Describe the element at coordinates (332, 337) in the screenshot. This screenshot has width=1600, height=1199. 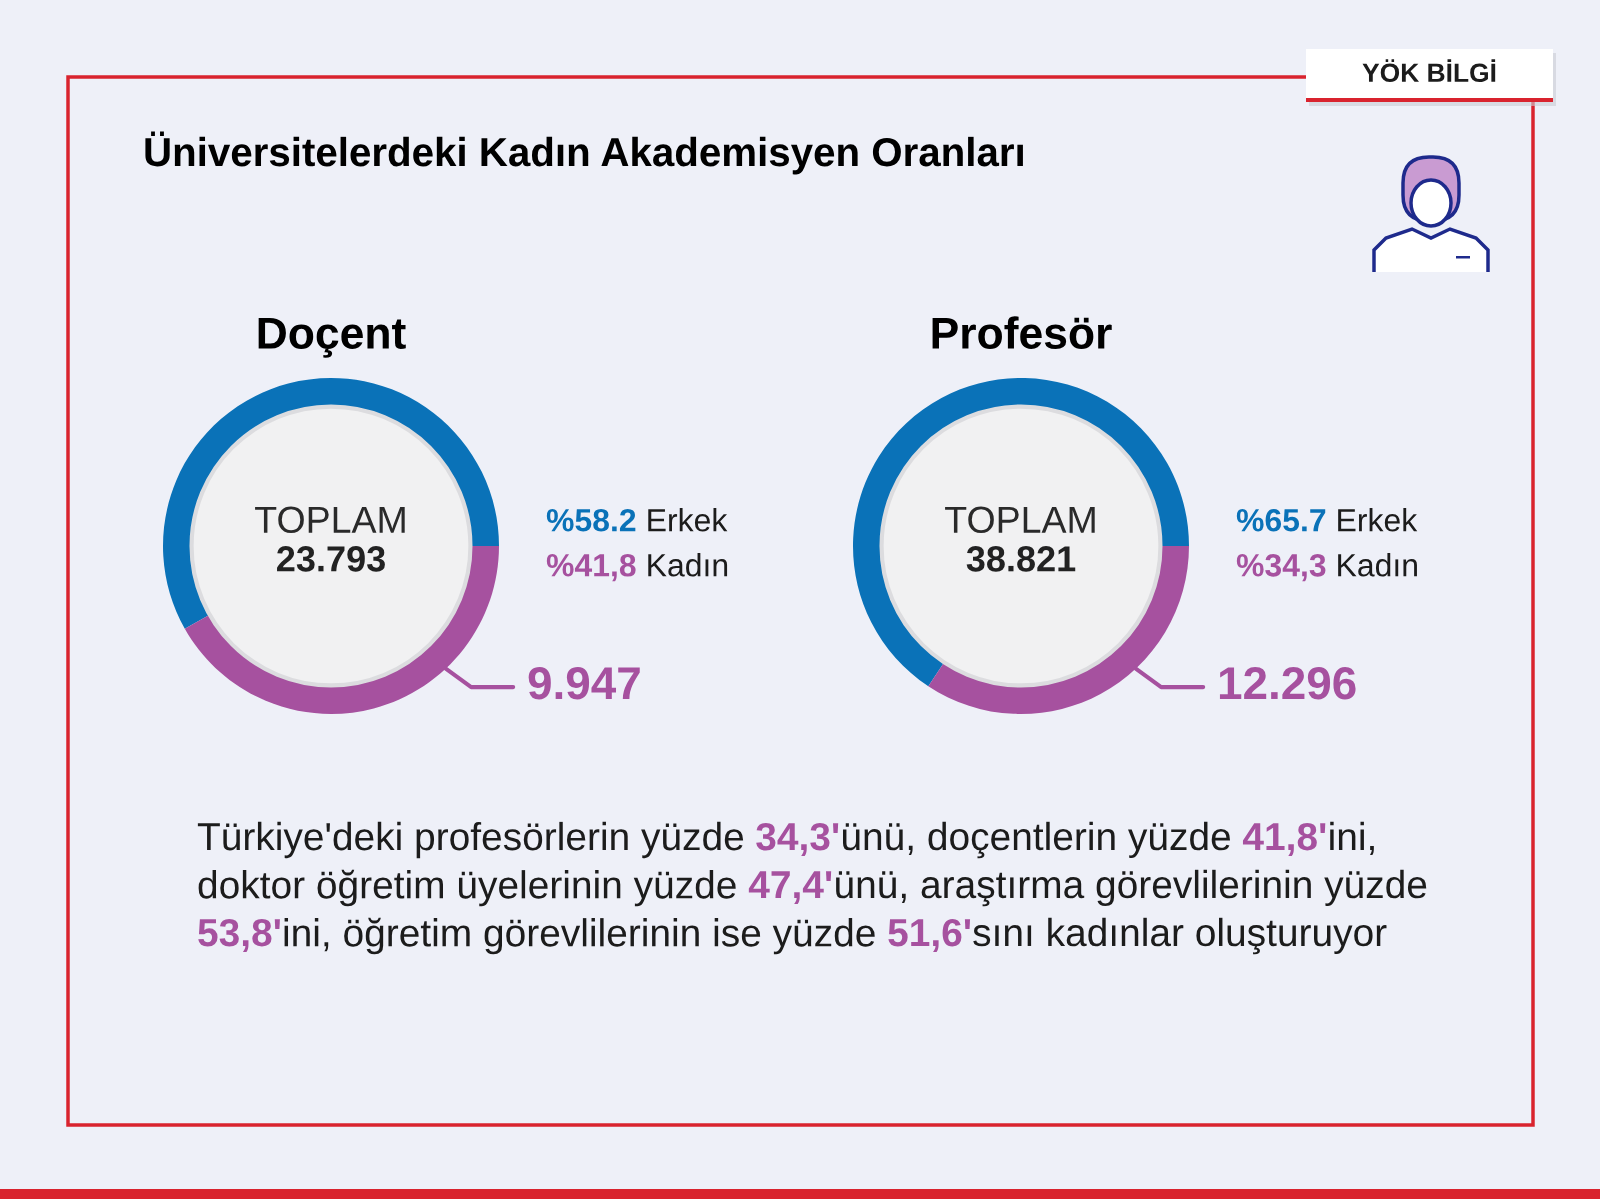
I see `chart-title: Doçent` at that location.